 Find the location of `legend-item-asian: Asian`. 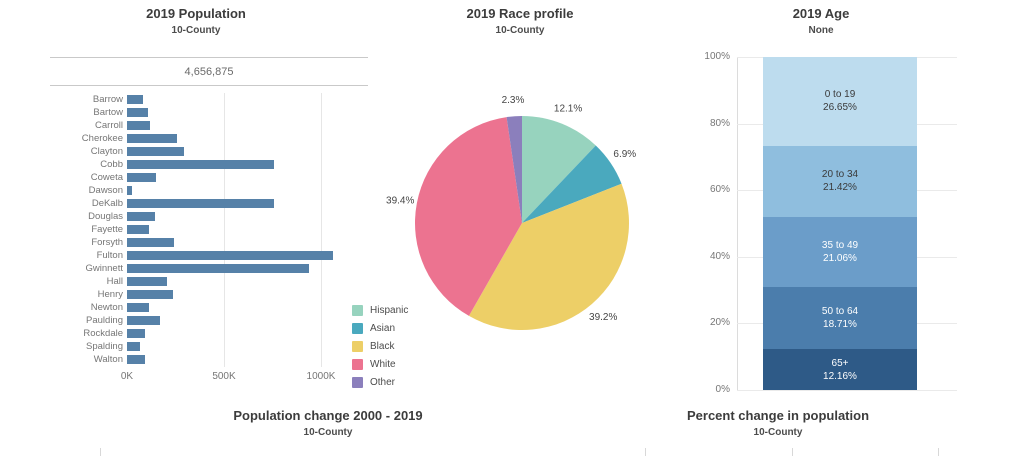

legend-item-asian: Asian is located at coordinates (380, 328).